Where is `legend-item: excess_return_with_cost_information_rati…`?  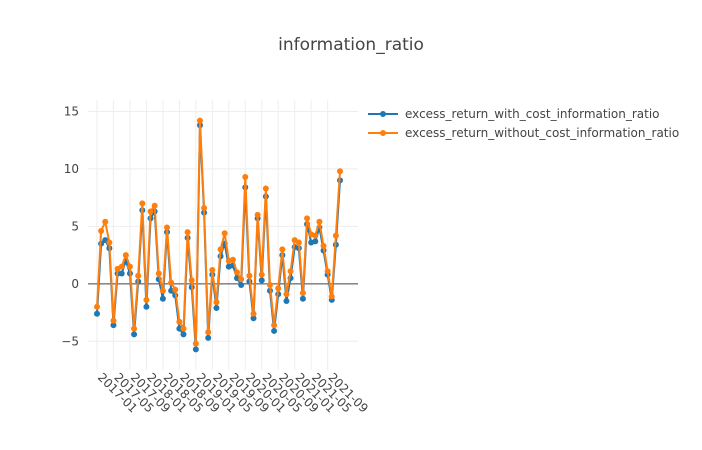 legend-item: excess_return_with_cost_information_rati… is located at coordinates (514, 114).